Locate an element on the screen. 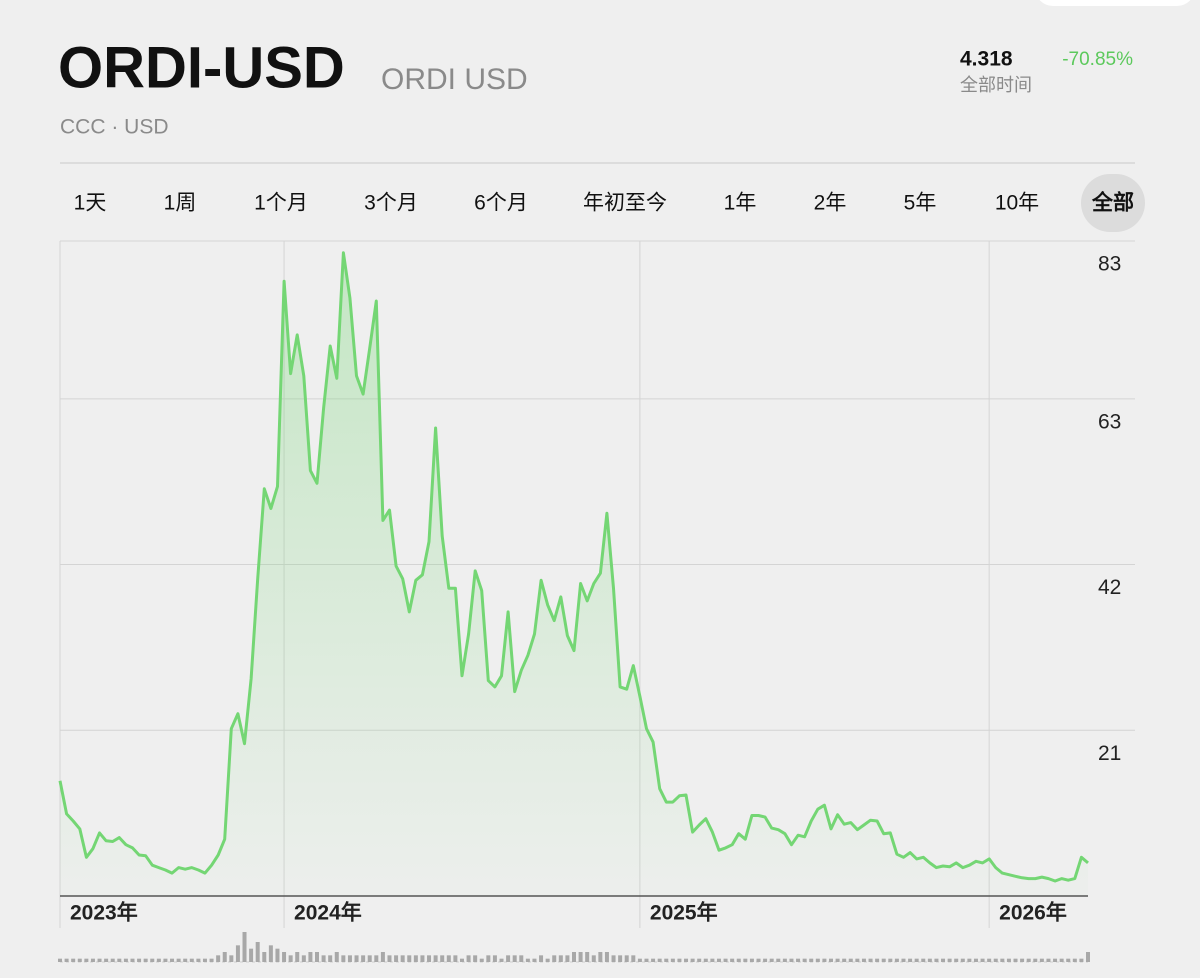 The image size is (1200, 978). y-tick-label: 83 is located at coordinates (1109, 264).